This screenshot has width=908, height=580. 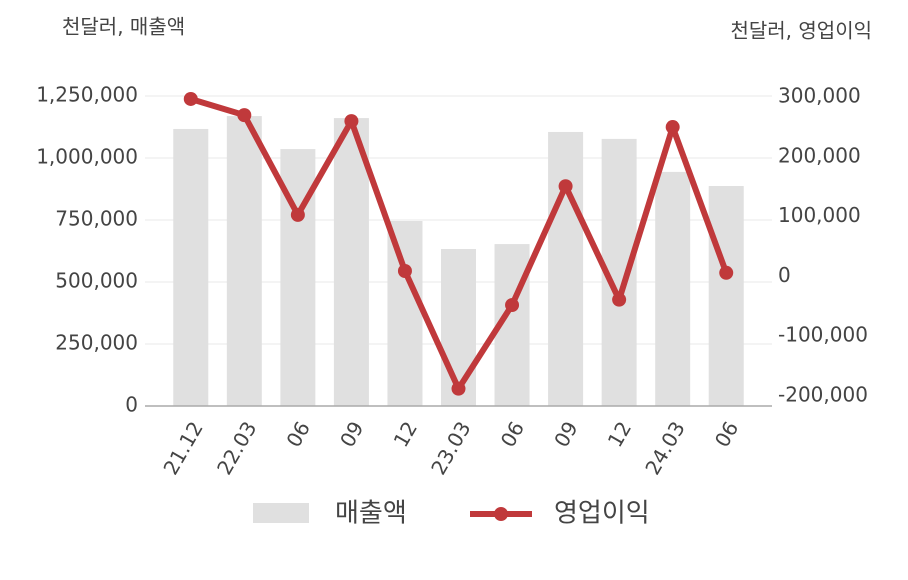 I want to click on y-tick-label: 1,250,000, so click(x=87, y=95).